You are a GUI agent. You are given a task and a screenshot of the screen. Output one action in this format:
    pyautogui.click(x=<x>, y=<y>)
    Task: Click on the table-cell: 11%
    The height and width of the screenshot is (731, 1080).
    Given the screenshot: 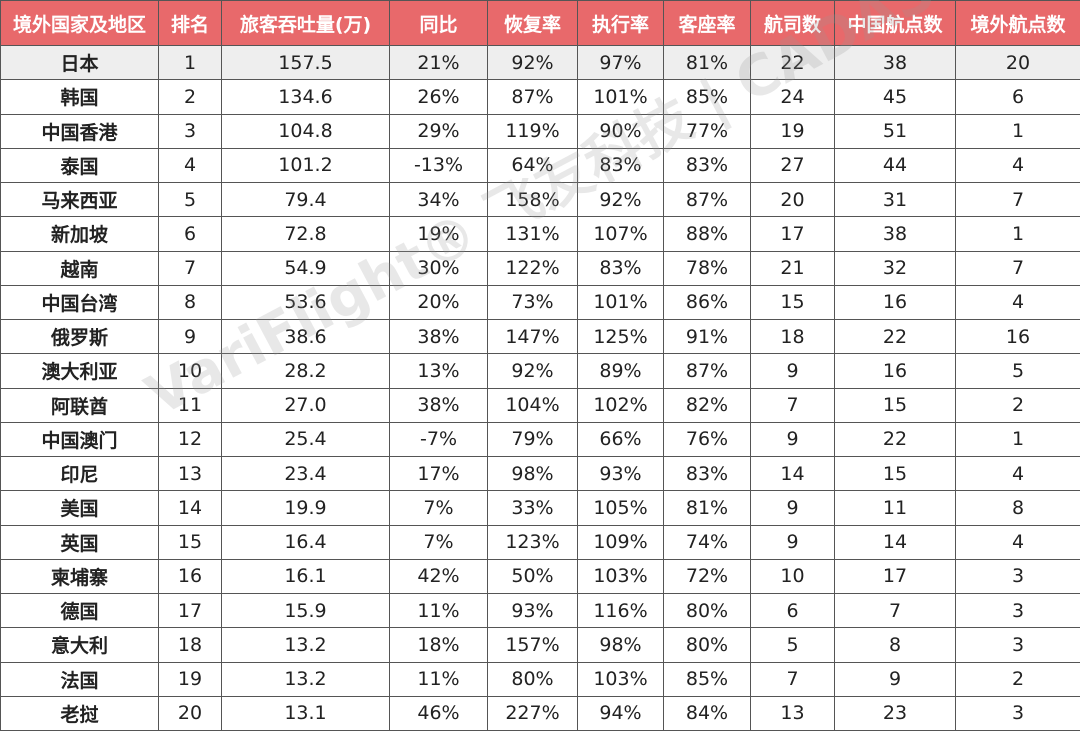 What is the action you would take?
    pyautogui.click(x=438, y=610)
    